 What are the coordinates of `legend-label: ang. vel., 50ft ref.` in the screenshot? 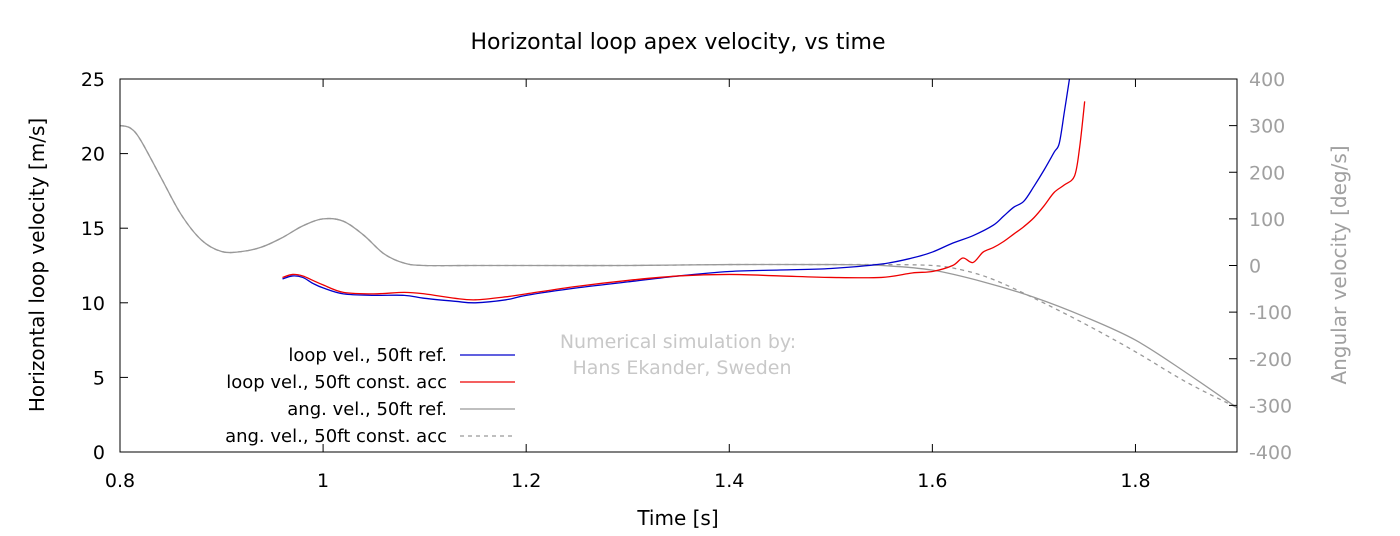 It's located at (367, 409).